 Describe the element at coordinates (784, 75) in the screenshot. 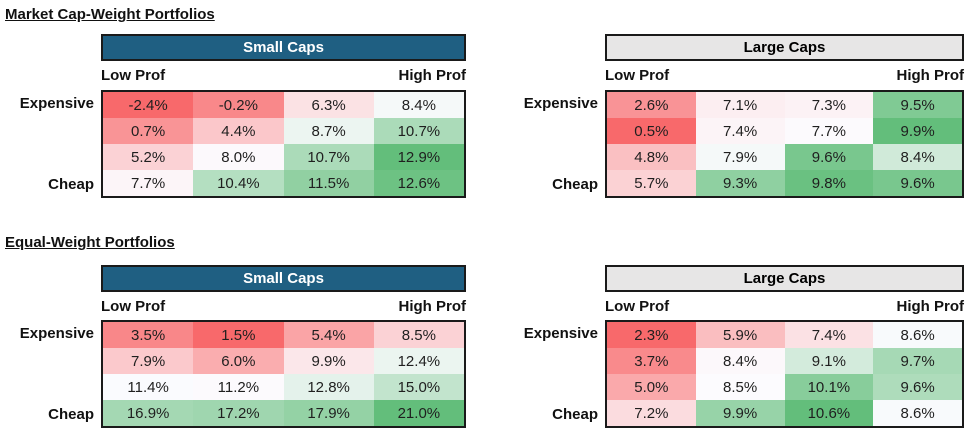

I see `column-labels-mcw-large: Low Prof High Prof` at that location.